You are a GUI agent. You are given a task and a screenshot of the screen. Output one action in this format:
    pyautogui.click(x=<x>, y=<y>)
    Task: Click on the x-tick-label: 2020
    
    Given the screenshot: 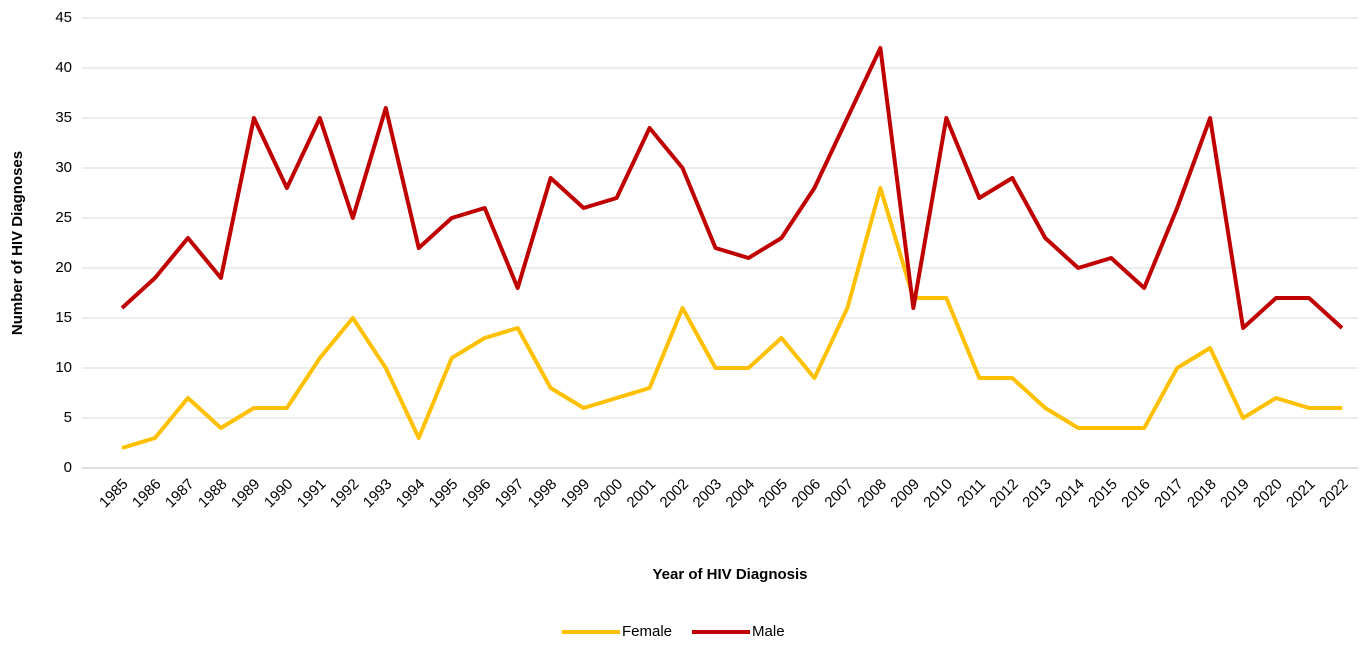 What is the action you would take?
    pyautogui.click(x=1268, y=494)
    